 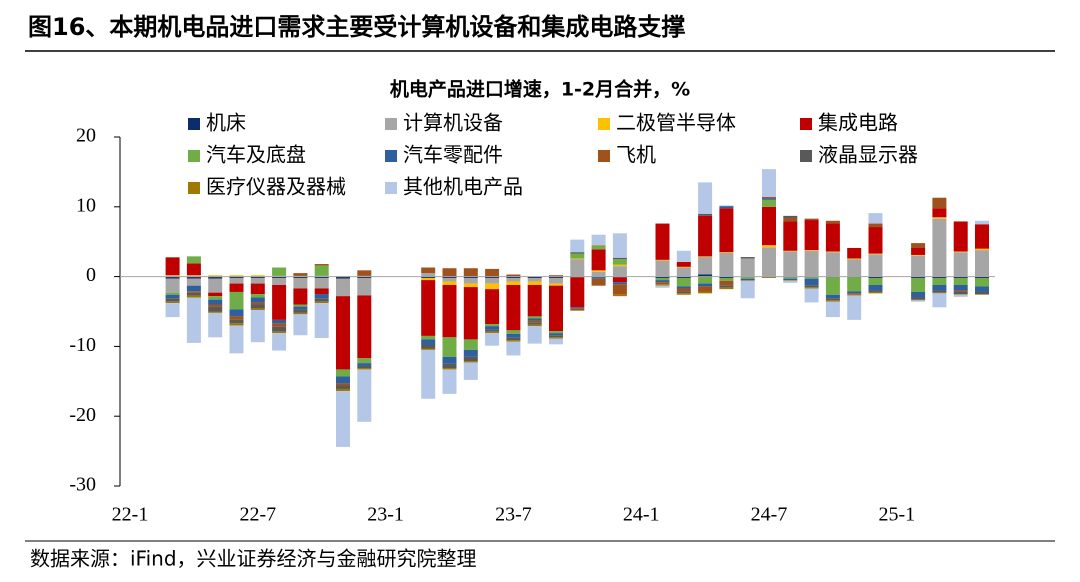 I want to click on x-tick-label: 22-7, so click(x=257, y=515).